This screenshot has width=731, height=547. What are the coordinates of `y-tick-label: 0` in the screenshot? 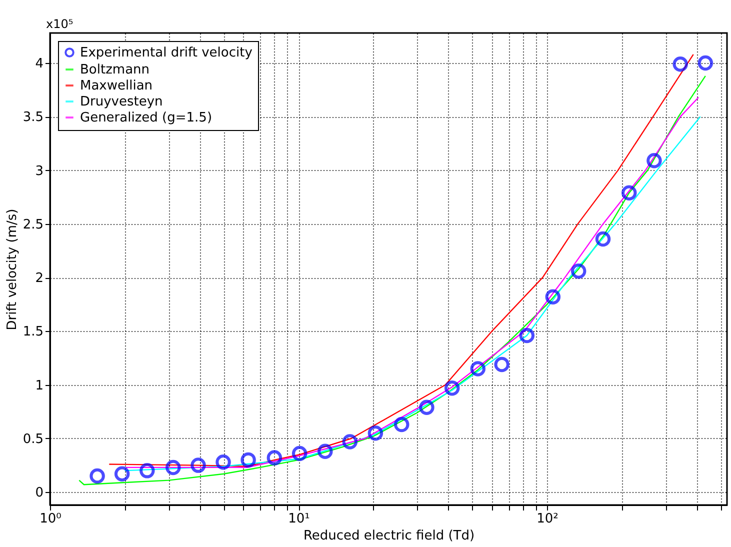 It's located at (39, 493).